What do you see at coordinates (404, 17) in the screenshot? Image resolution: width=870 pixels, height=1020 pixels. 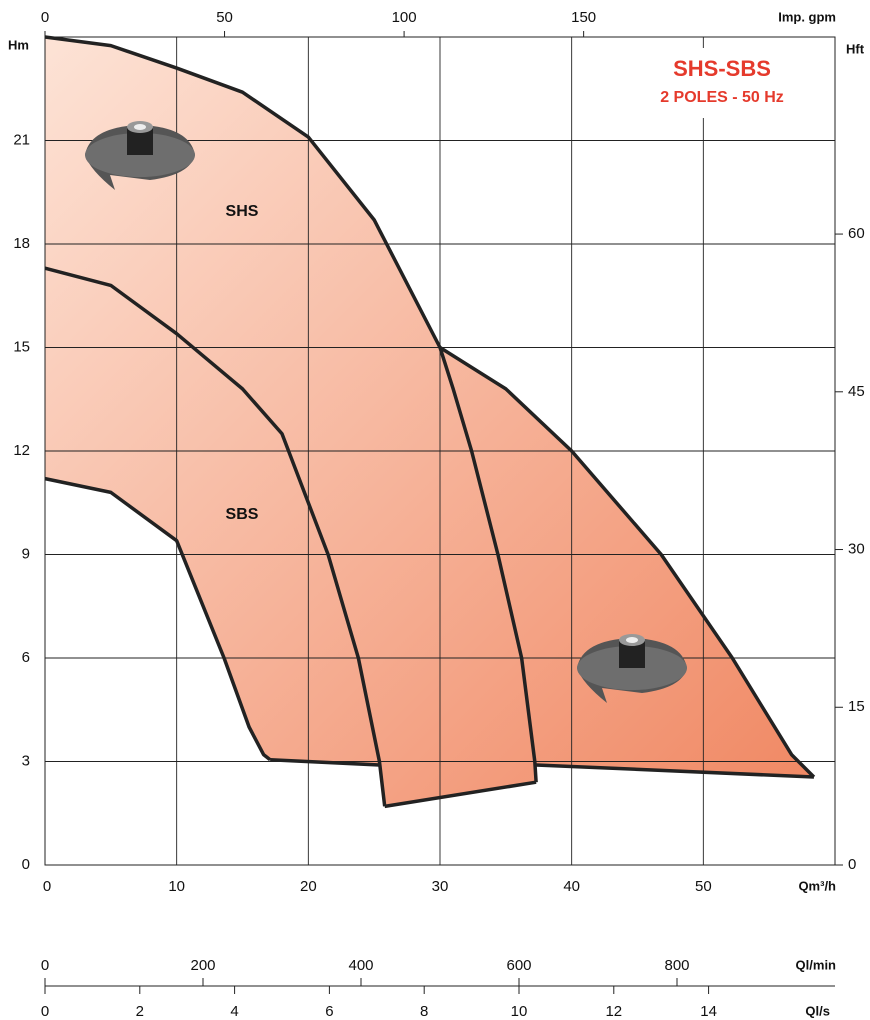 I see `x2-tick-label: 100` at bounding box center [404, 17].